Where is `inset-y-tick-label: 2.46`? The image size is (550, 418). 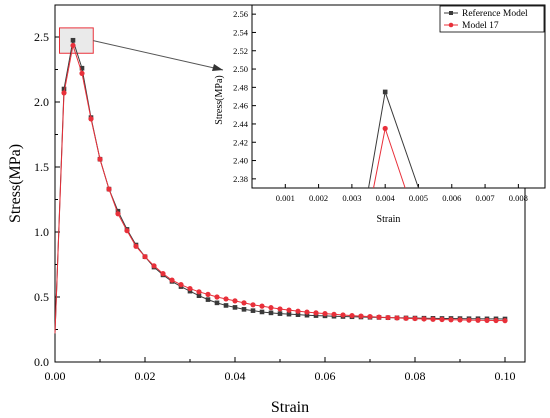
inset-y-tick-label: 2.46 is located at coordinates (240, 106).